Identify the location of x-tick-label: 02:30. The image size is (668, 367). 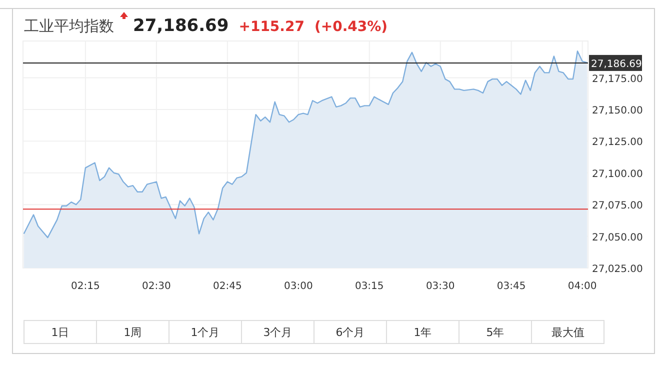
(156, 286).